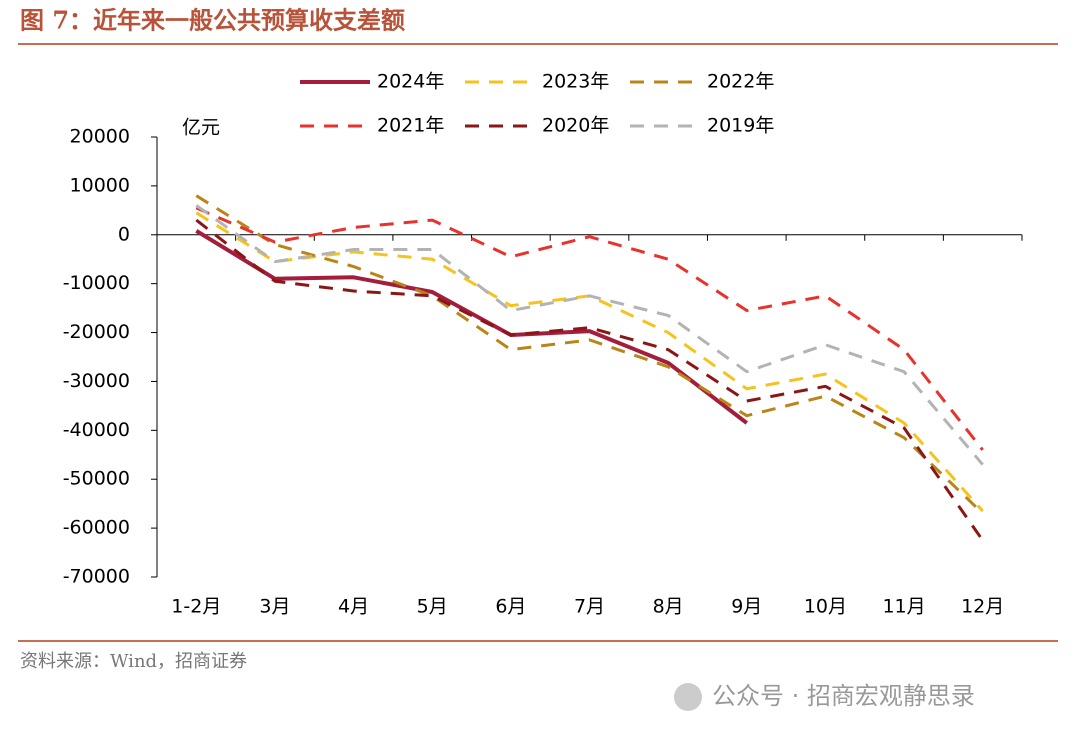  Describe the element at coordinates (410, 82) in the screenshot. I see `legend-label: 2024年` at that location.